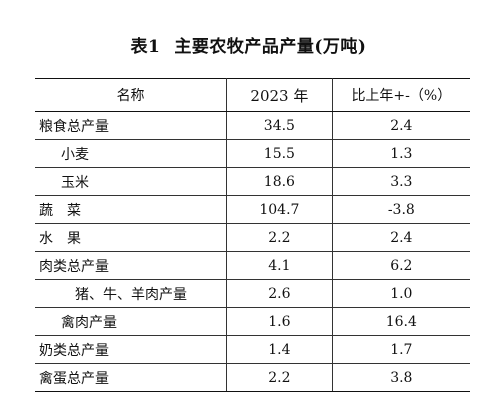 Image resolution: width=497 pixels, height=415 pixels. I want to click on table-row: 小麦 15.5 1.3, so click(252, 153).